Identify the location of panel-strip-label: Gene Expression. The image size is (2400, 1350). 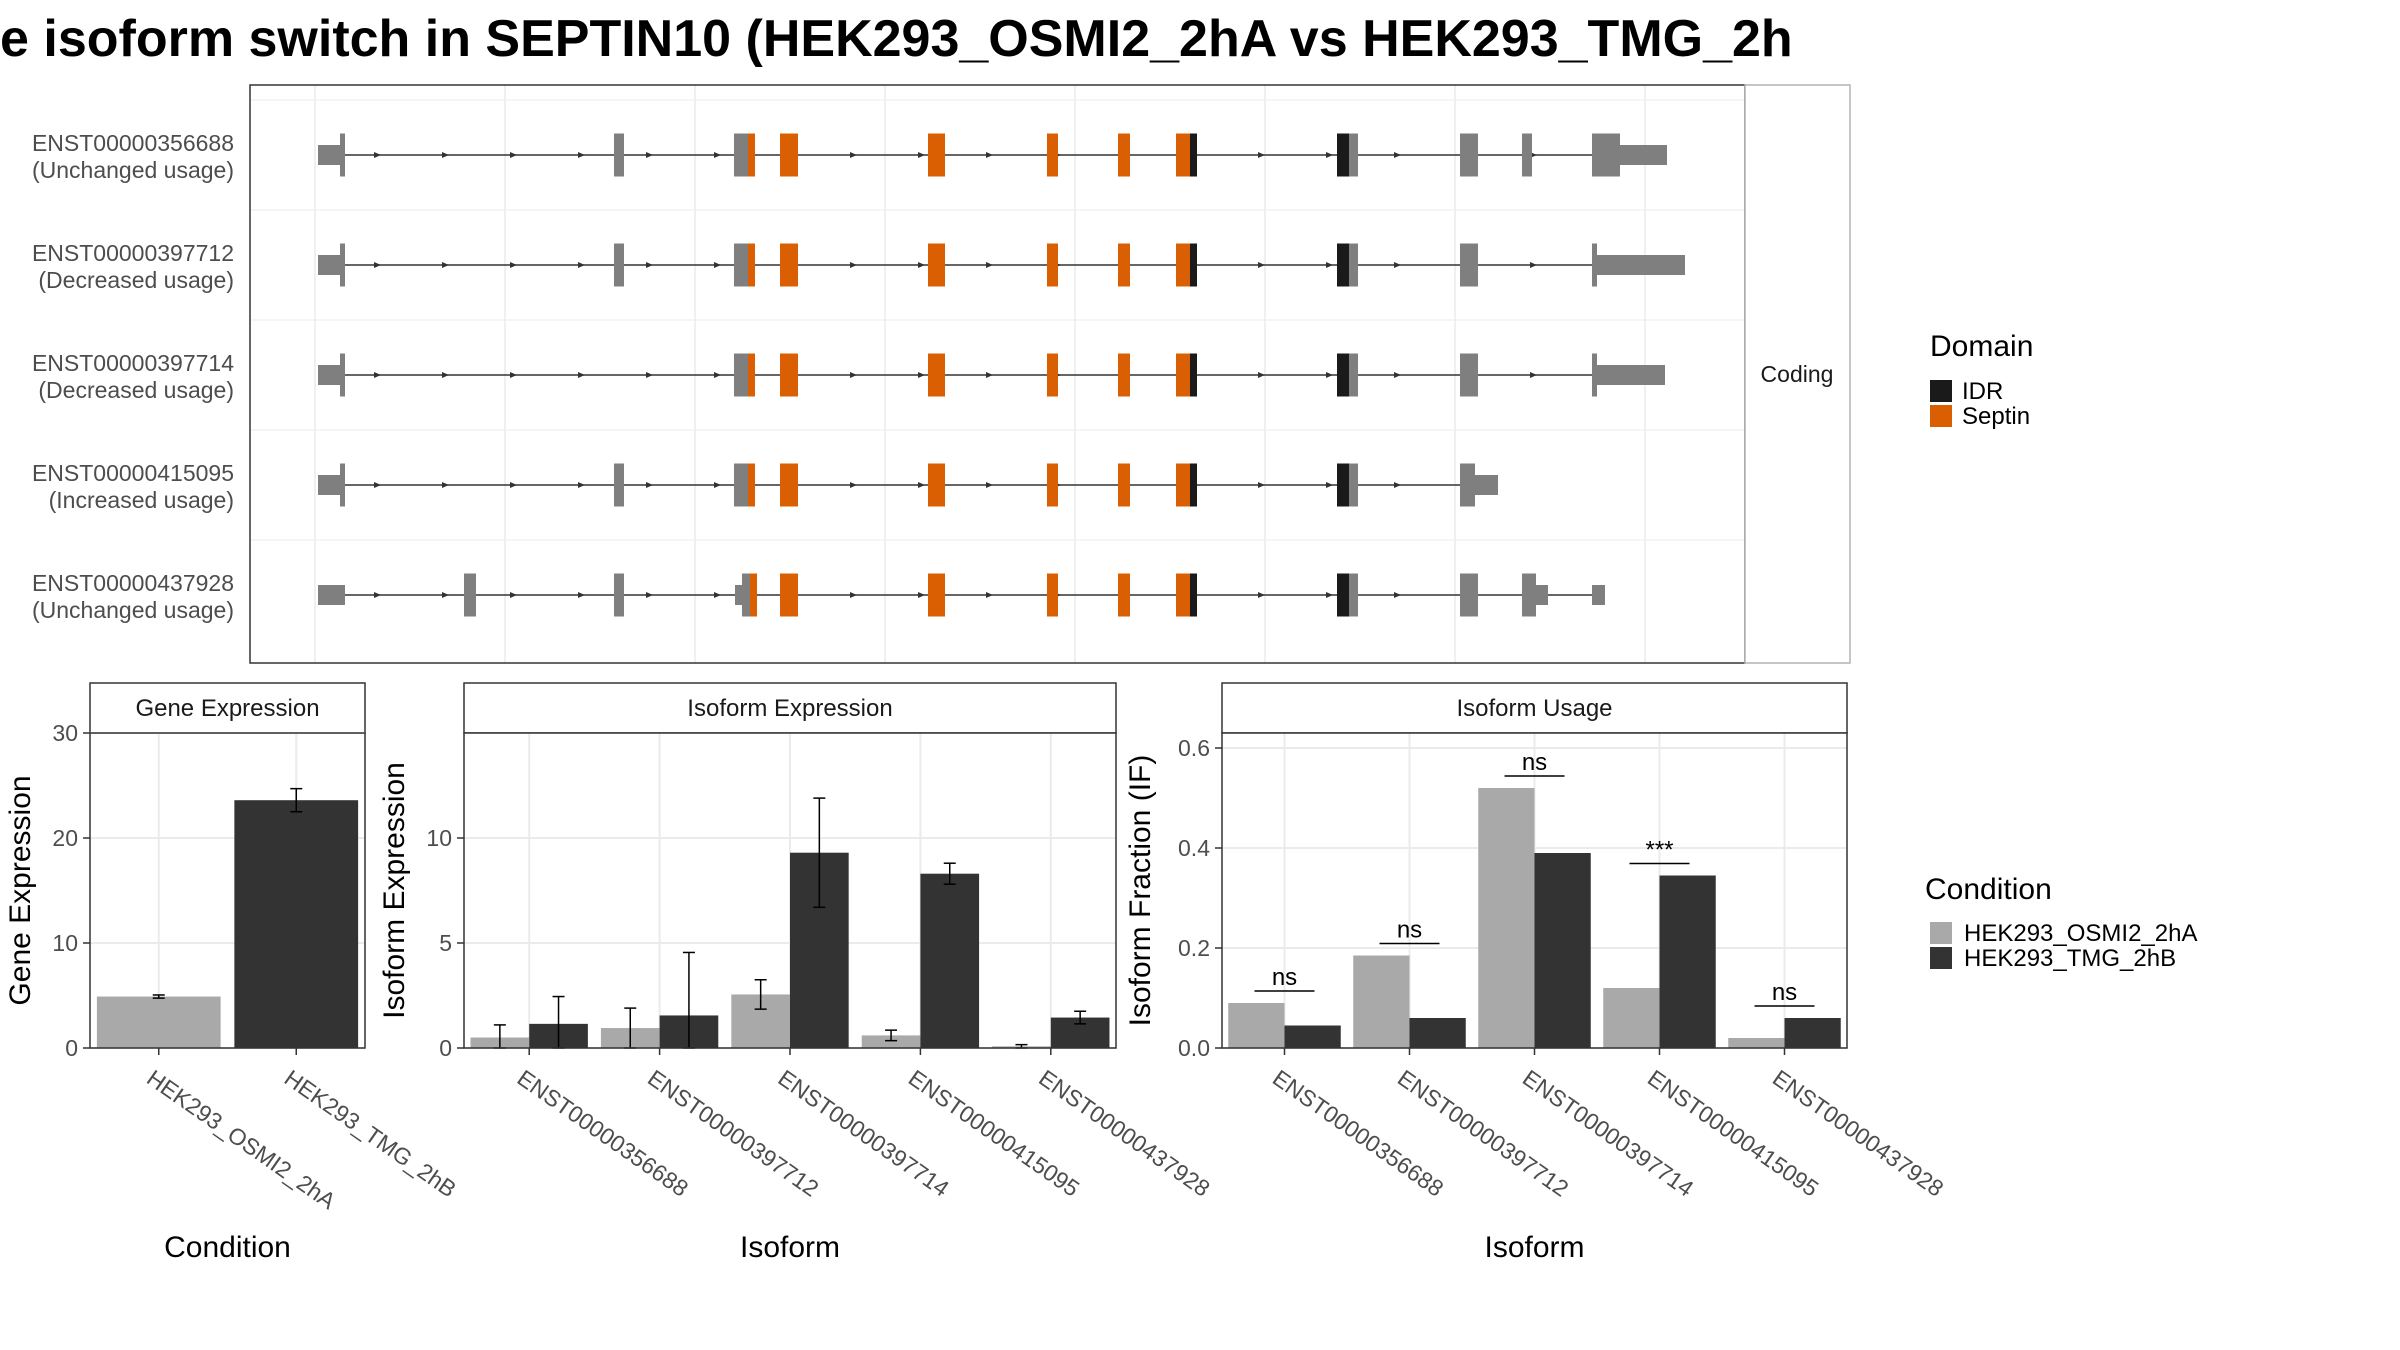
(227, 708).